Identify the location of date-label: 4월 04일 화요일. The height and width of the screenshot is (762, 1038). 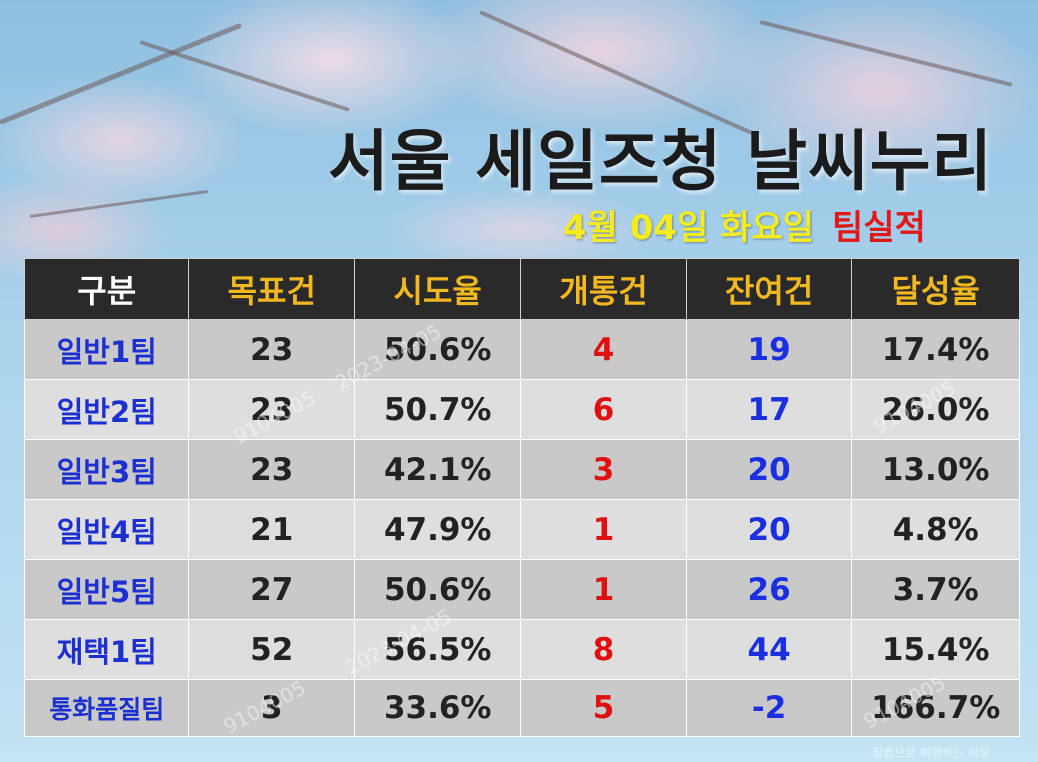
(689, 228).